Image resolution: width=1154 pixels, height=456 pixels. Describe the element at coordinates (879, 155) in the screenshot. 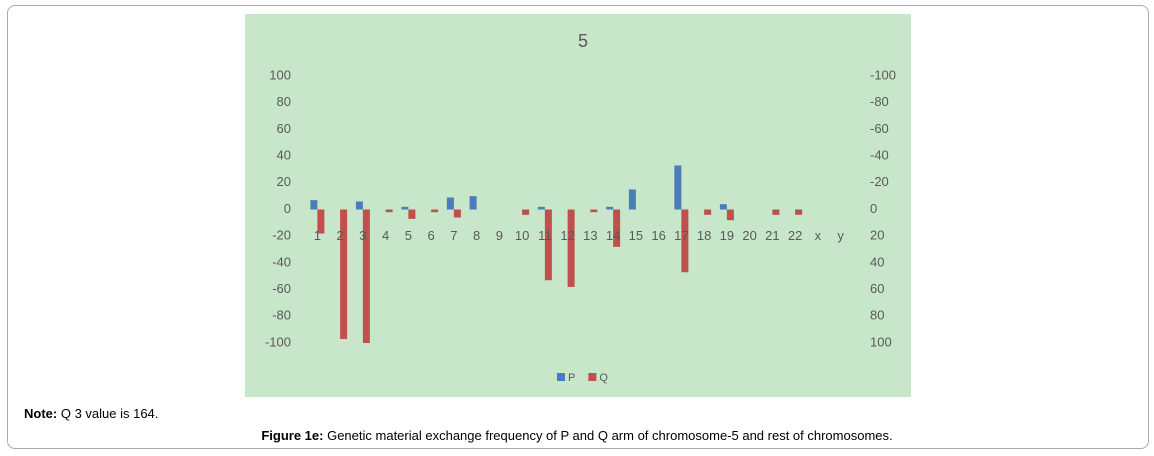

I see `y2-tick-label: -40` at that location.